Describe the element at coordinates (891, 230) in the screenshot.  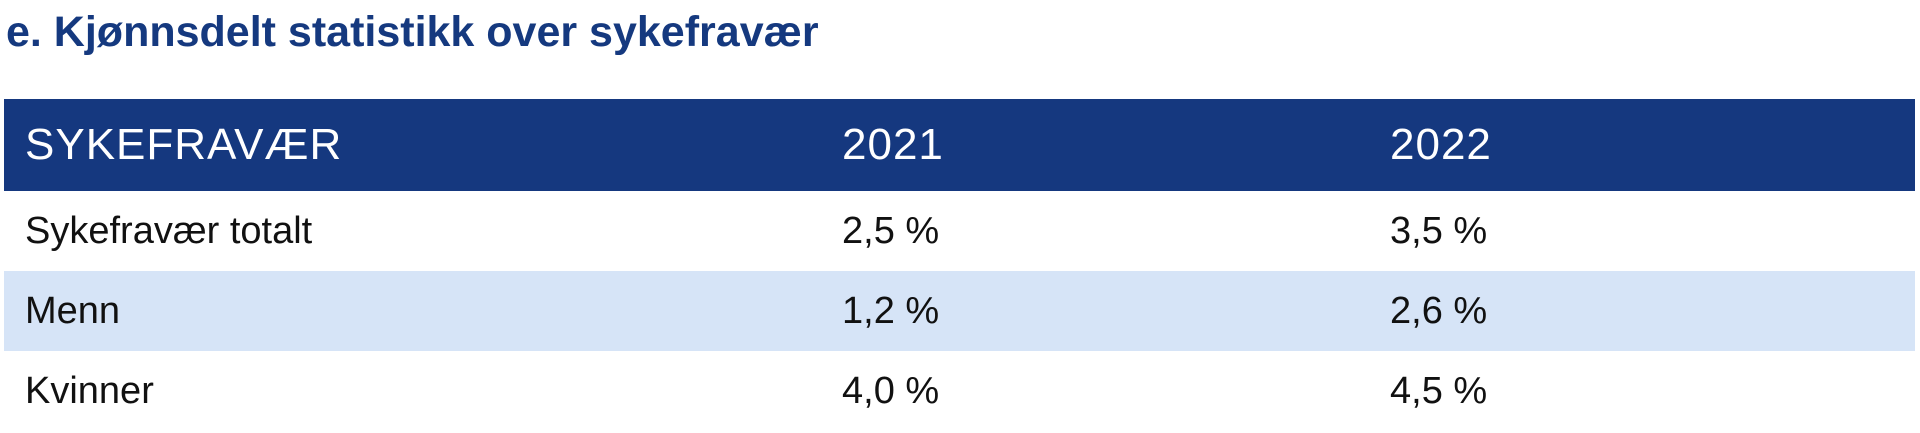
I see `value-2021: 2,5 %` at that location.